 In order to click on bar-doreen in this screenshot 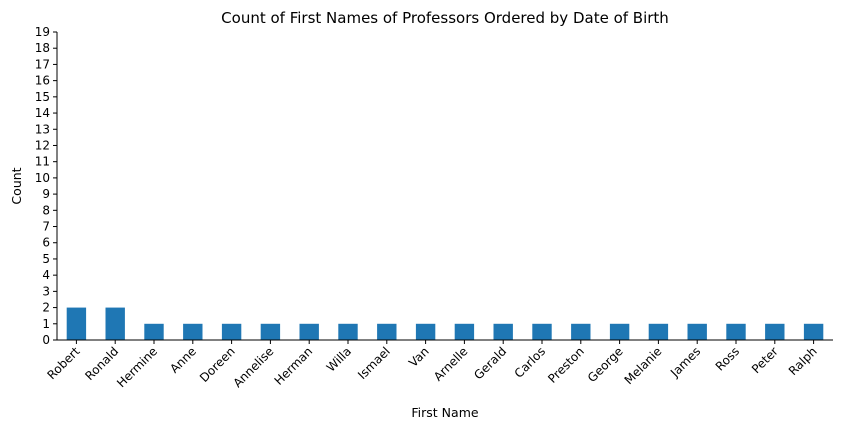, I will do `click(231, 331)`.